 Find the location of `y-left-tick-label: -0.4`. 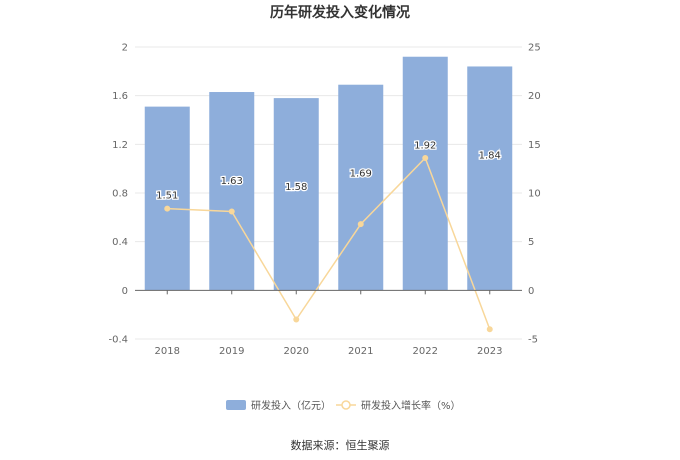

y-left-tick-label: -0.4 is located at coordinates (118, 340).